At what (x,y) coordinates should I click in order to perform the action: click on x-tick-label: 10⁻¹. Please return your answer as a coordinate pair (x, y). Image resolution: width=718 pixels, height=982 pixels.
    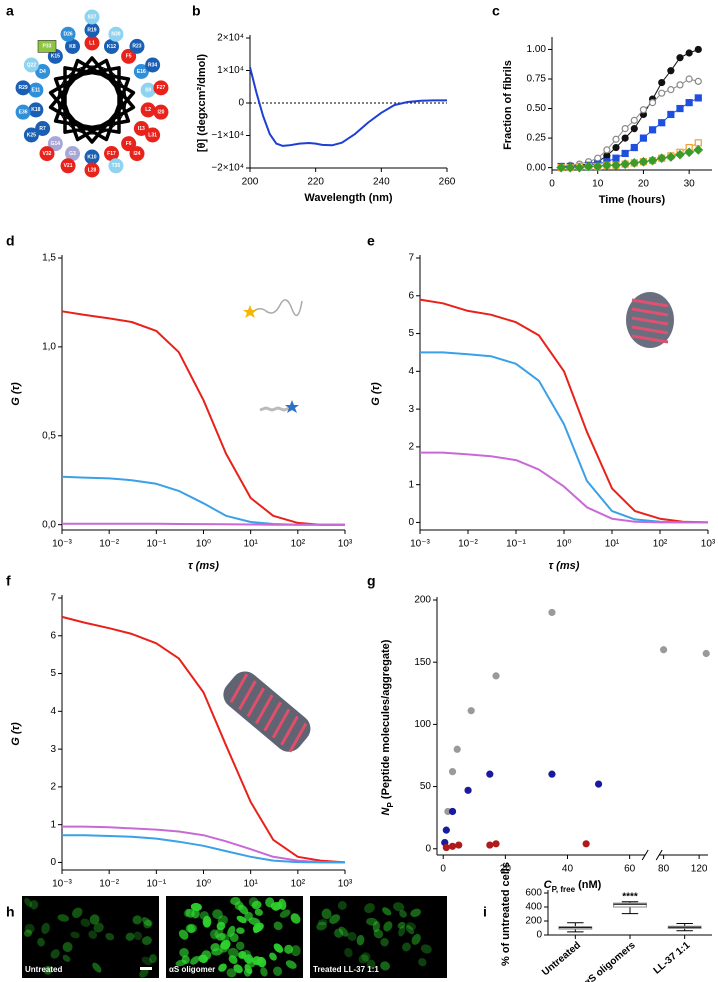
    Looking at the image, I should click on (156, 884).